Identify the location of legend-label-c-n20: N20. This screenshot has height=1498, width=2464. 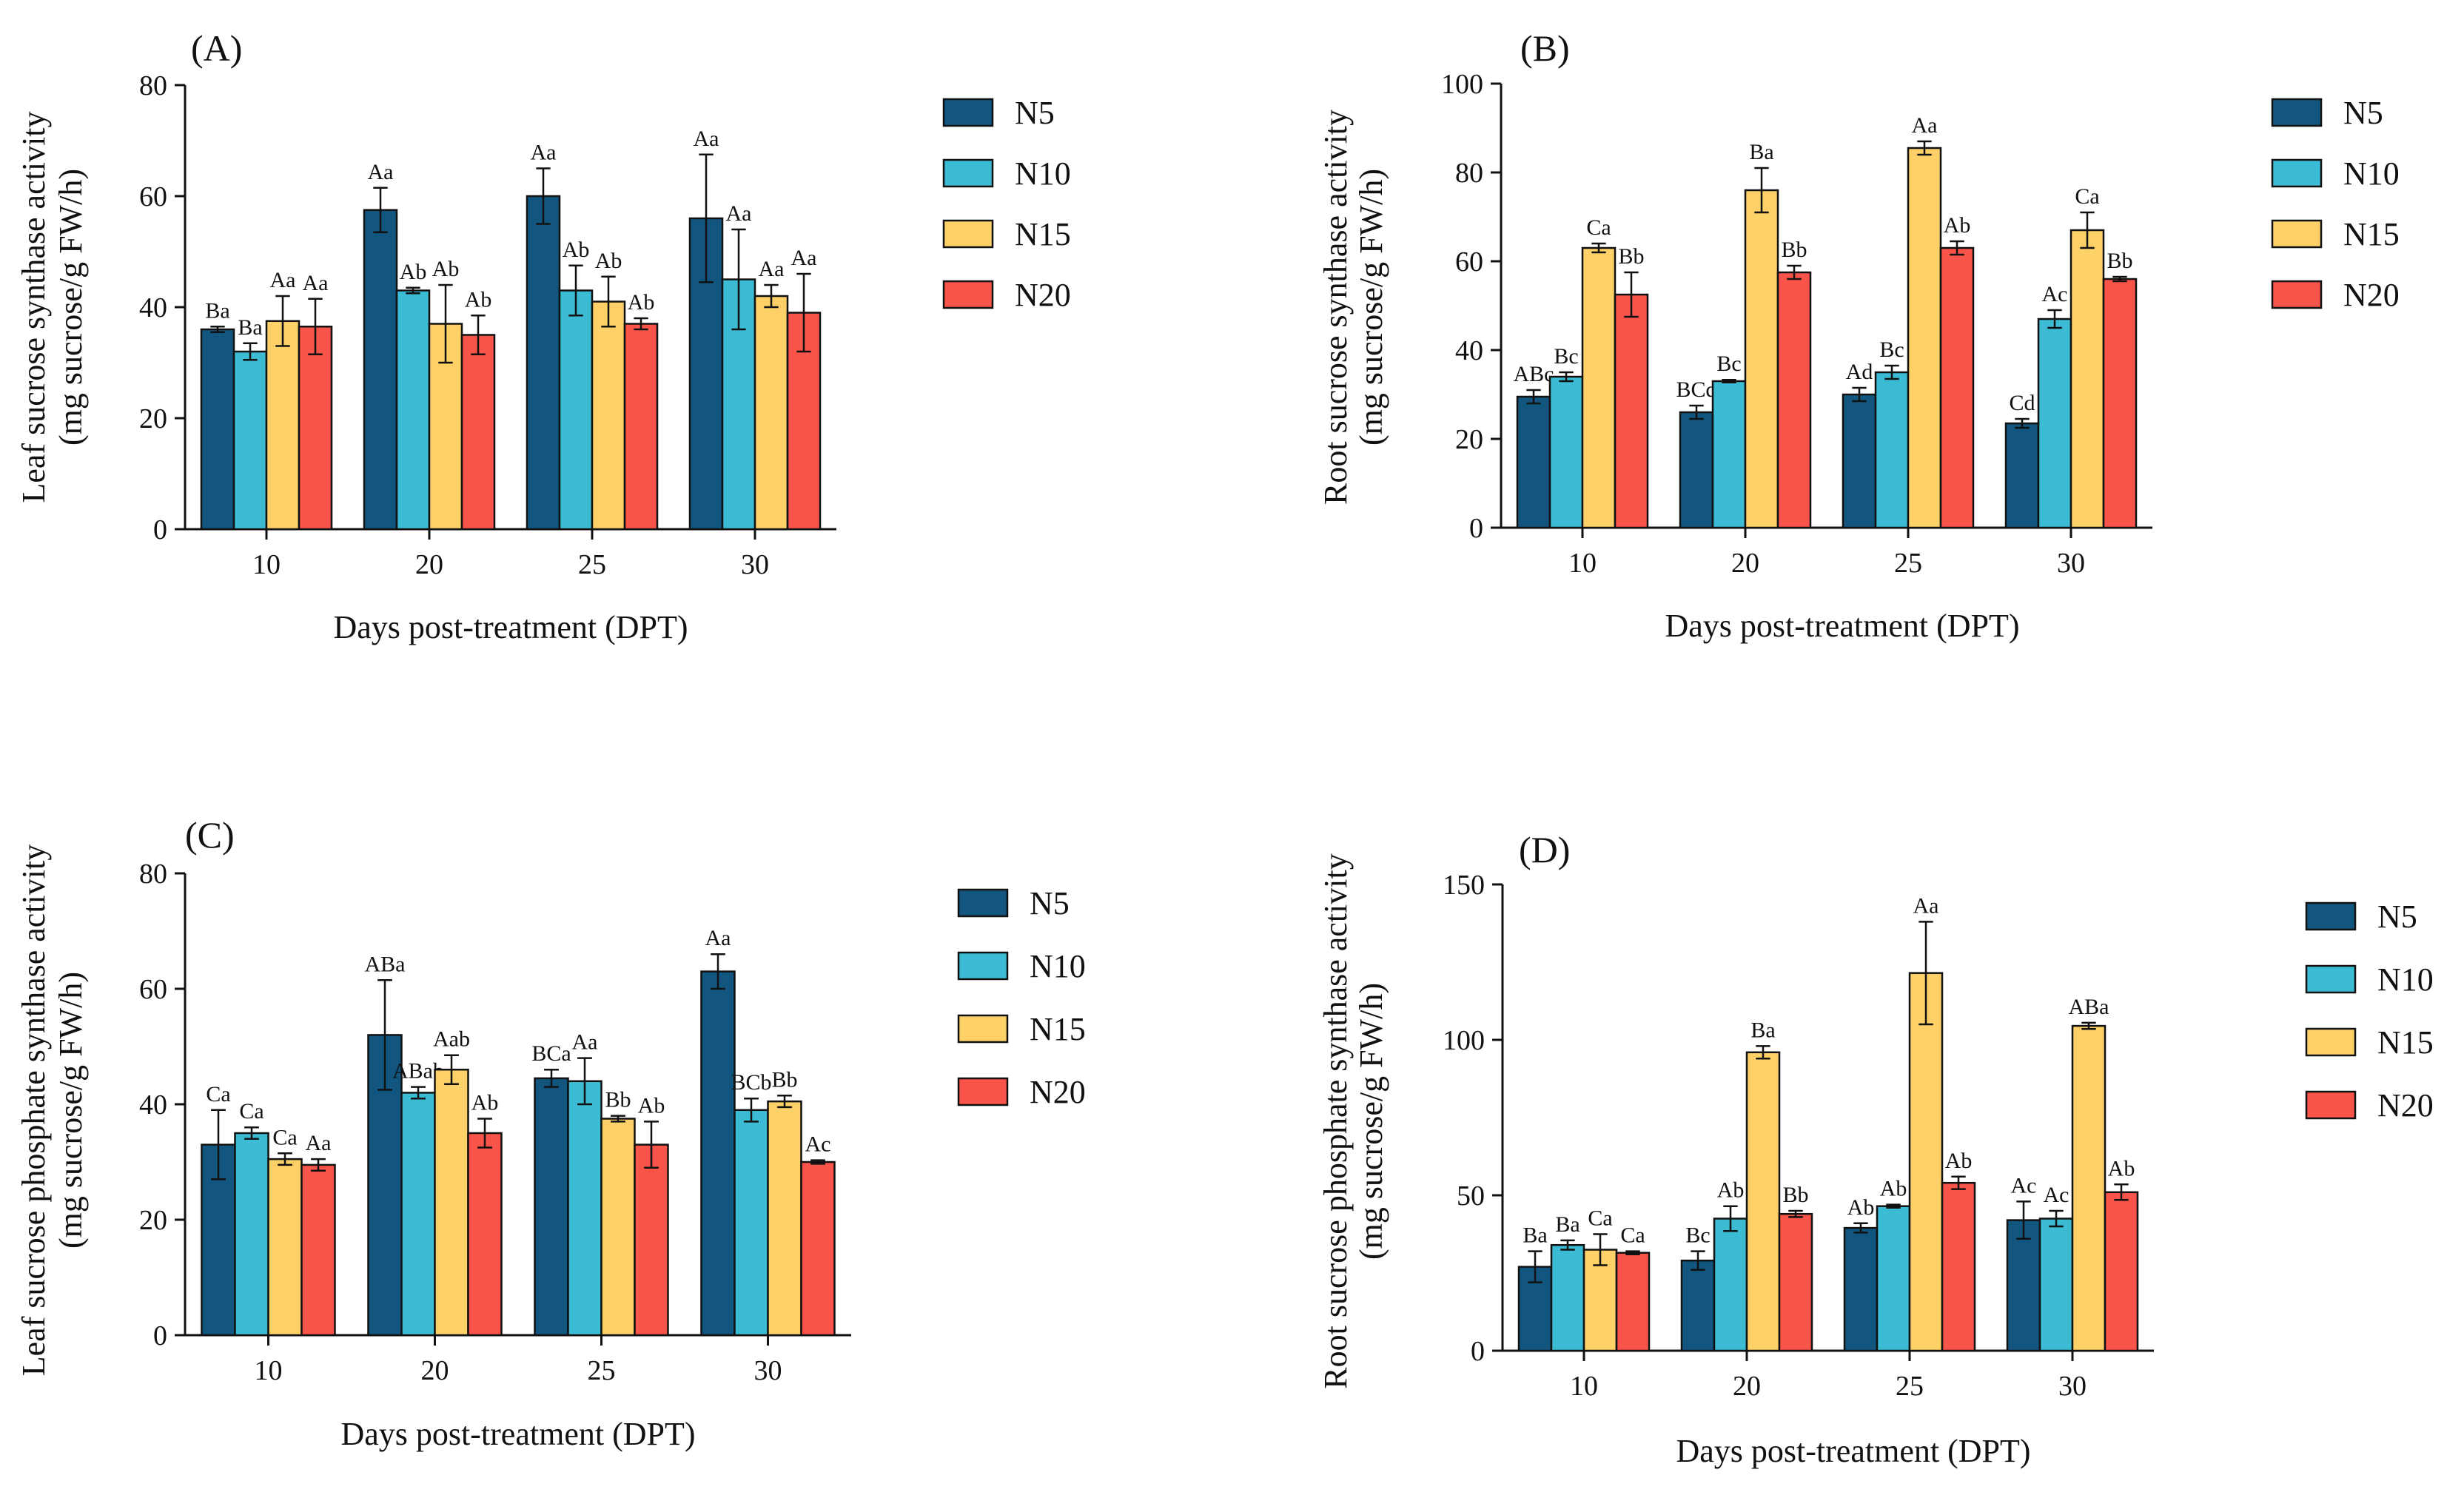
(1058, 1092).